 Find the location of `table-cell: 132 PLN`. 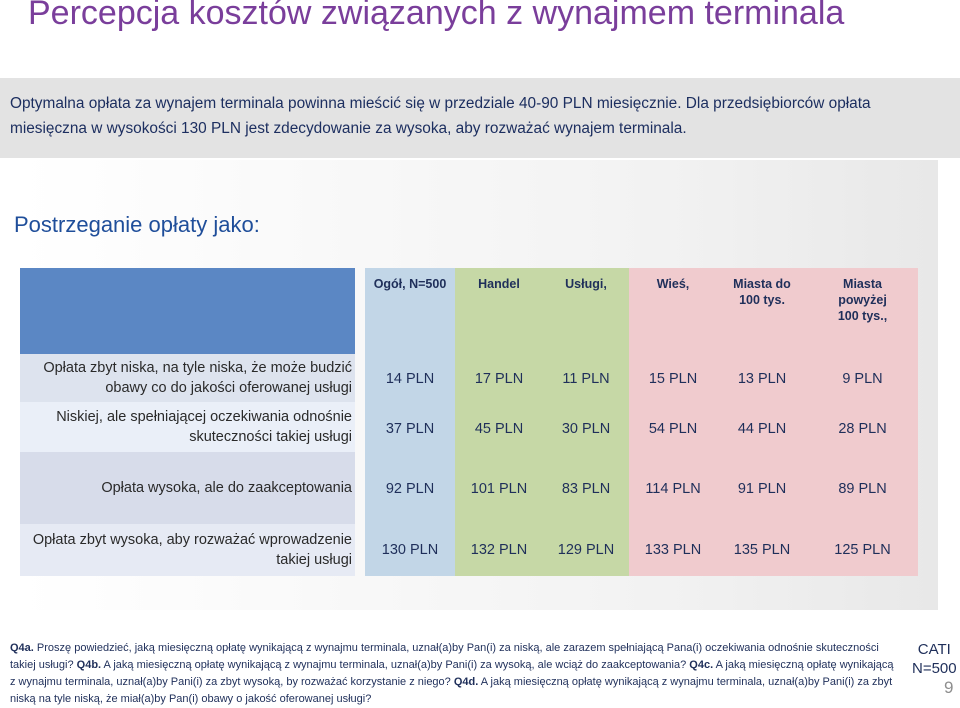

table-cell: 132 PLN is located at coordinates (499, 550).